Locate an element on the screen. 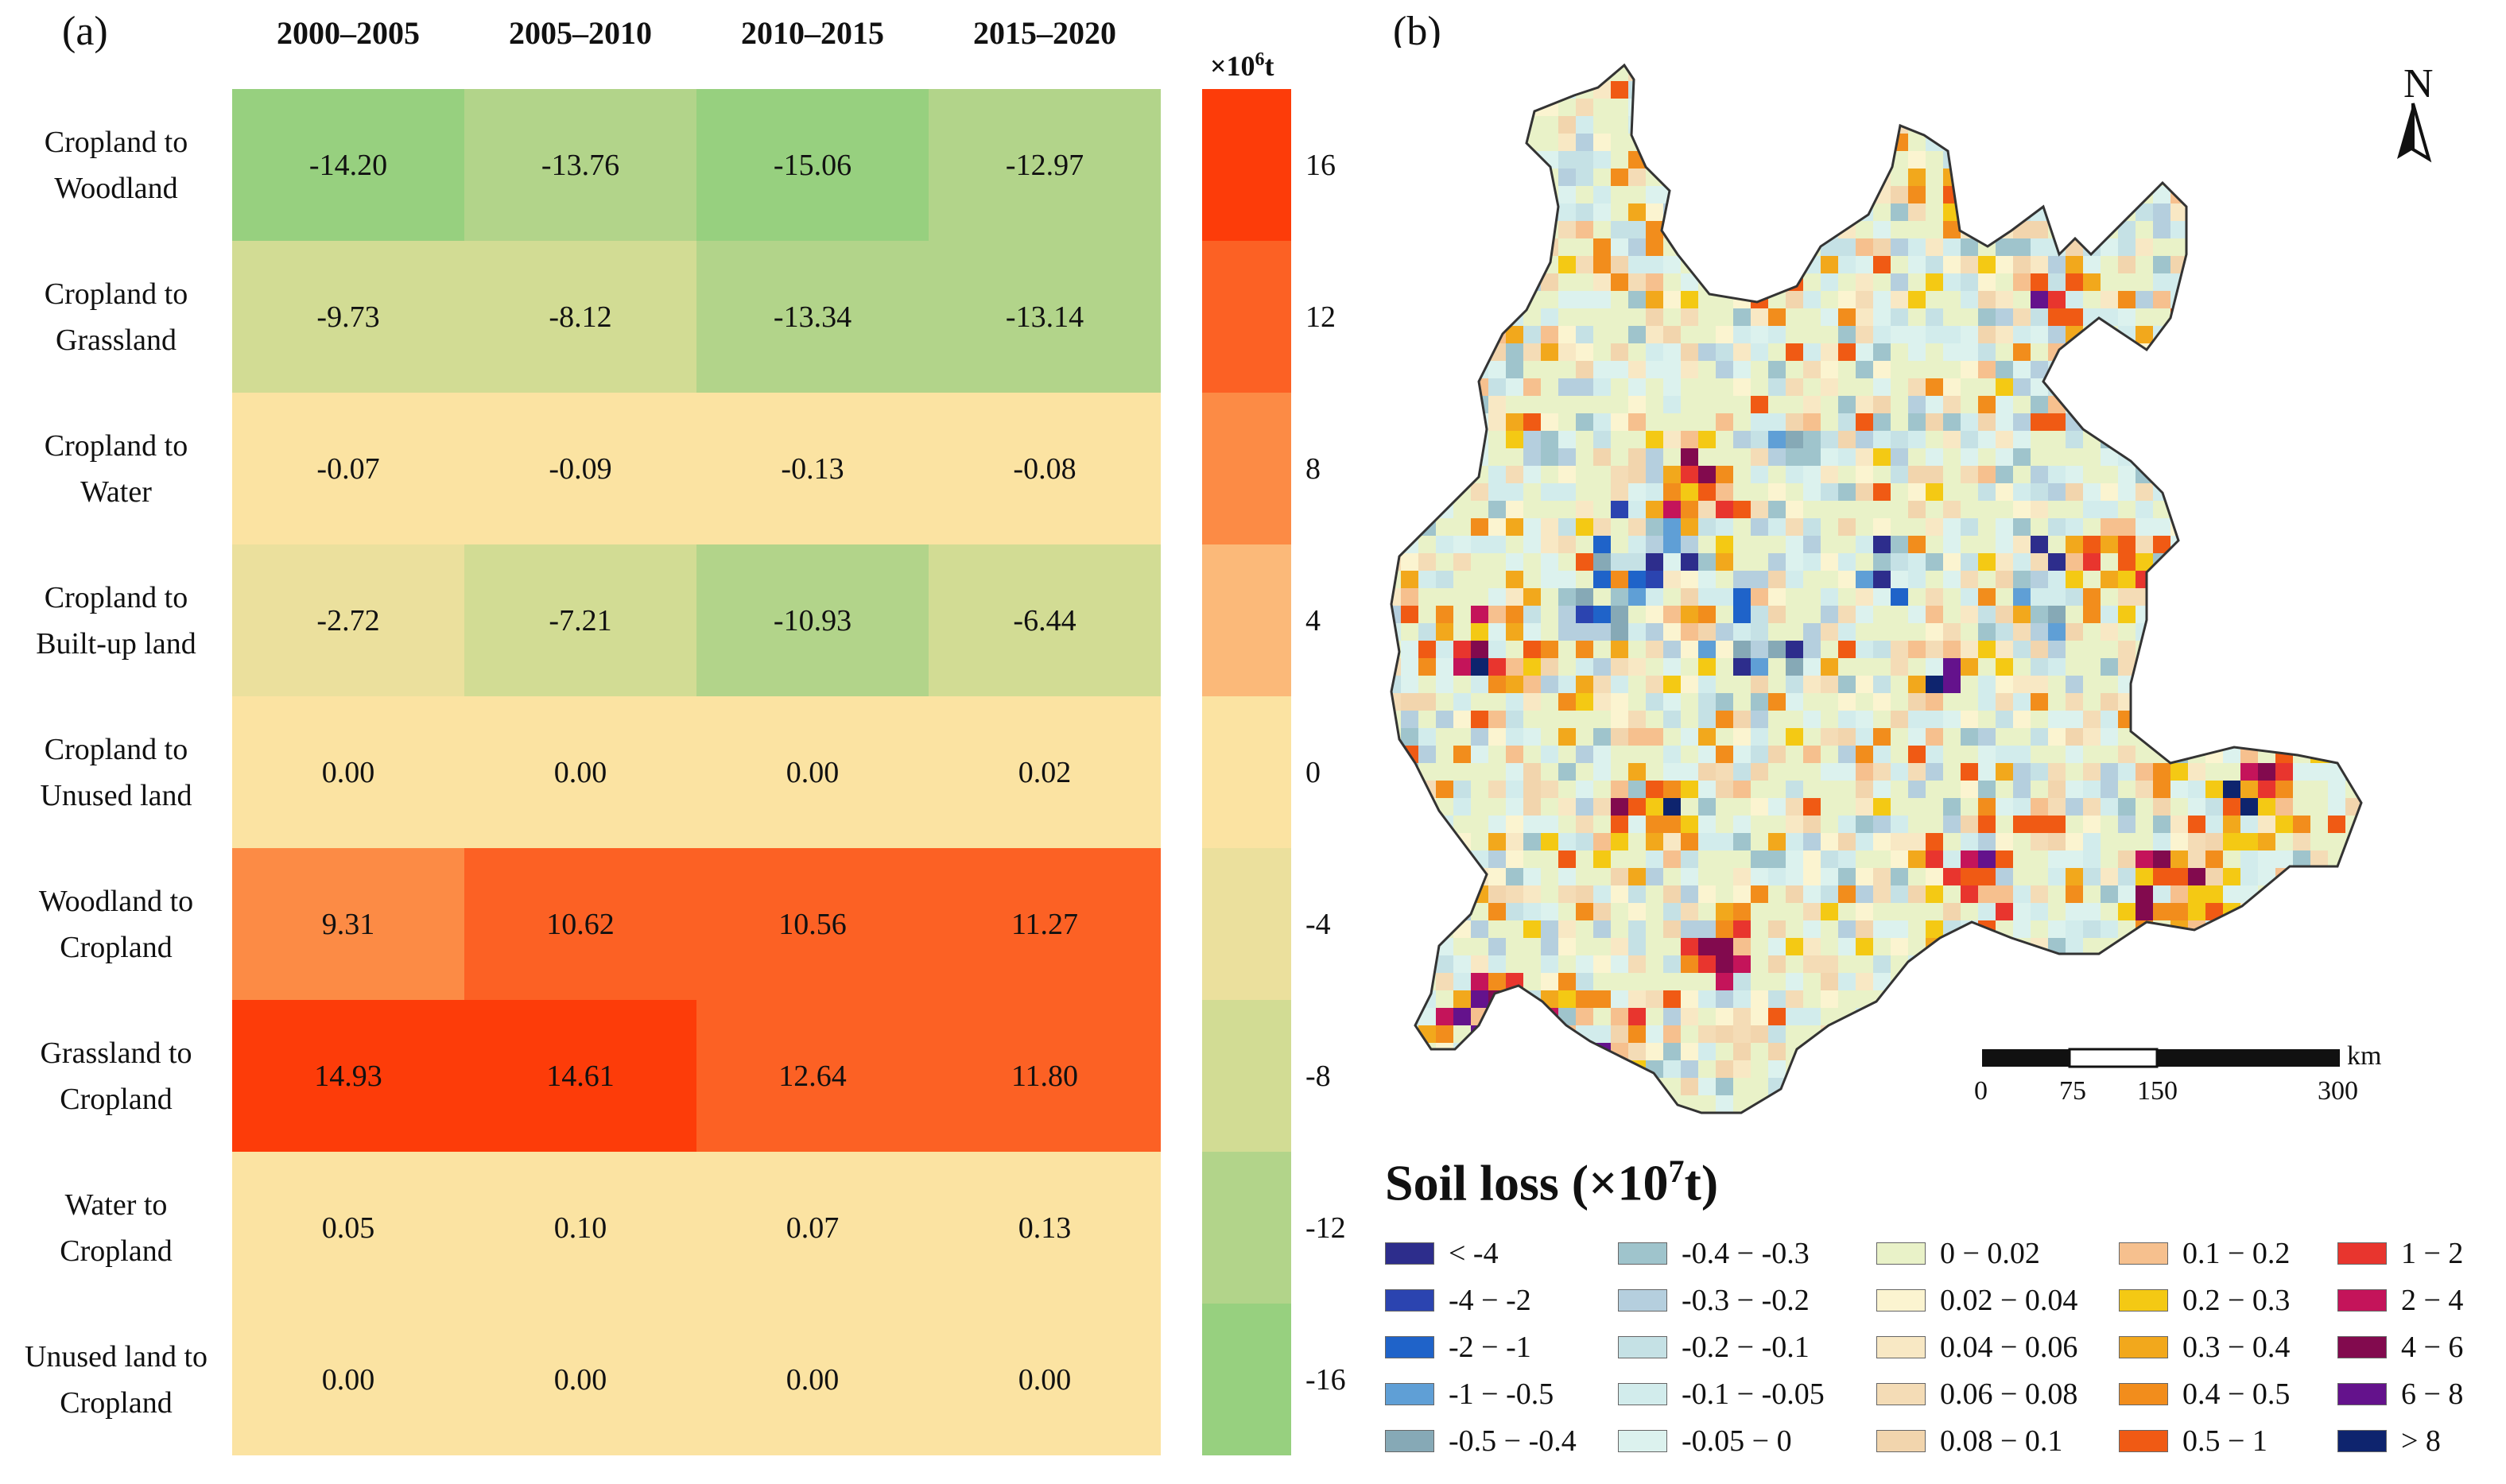 The height and width of the screenshot is (1484, 2506). row-header-line: Cropland is located at coordinates (117, 947).